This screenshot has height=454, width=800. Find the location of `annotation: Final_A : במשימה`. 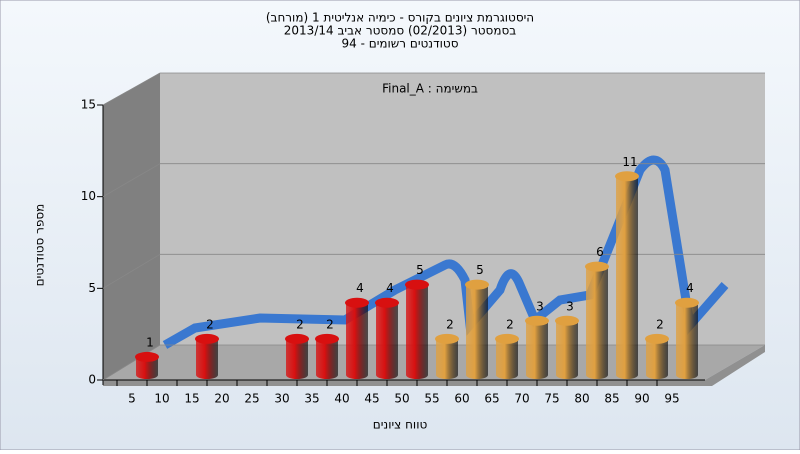

annotation: Final_A : במשימה is located at coordinates (430, 89).